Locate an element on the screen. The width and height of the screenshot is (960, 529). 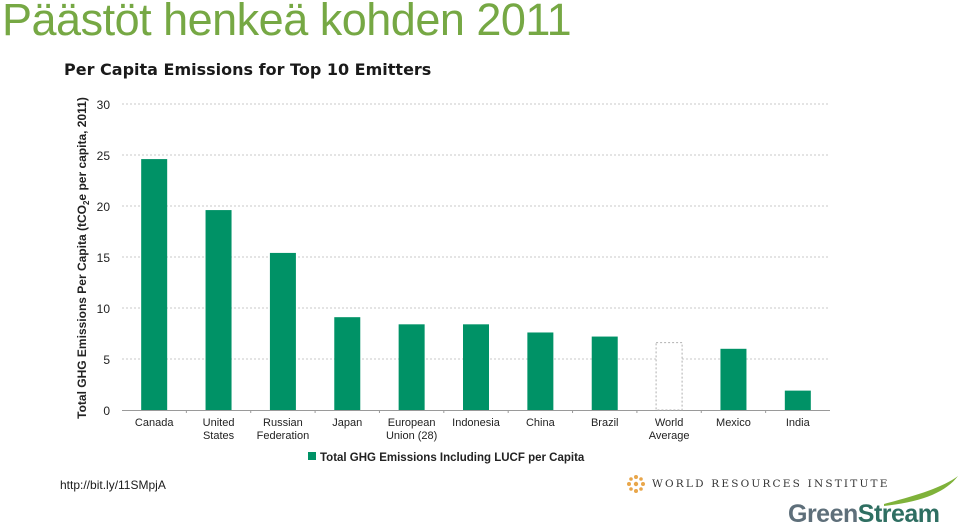
x-tick-label: United States is located at coordinates (219, 429).